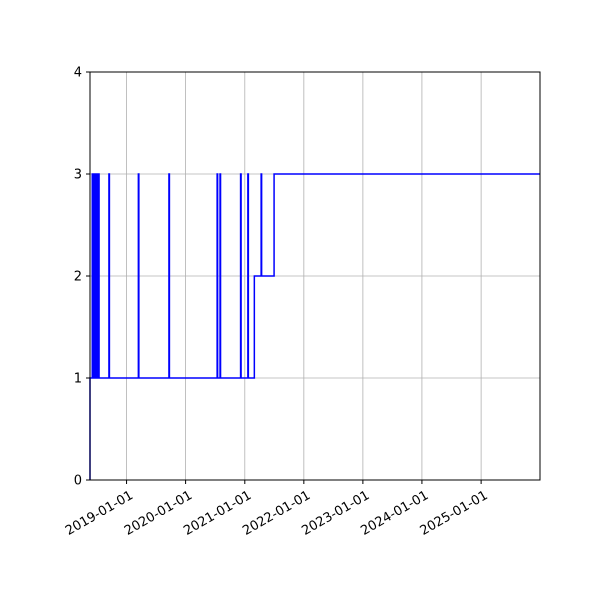 This screenshot has height=600, width=600. I want to click on y-tick-label: 0, so click(78, 481).